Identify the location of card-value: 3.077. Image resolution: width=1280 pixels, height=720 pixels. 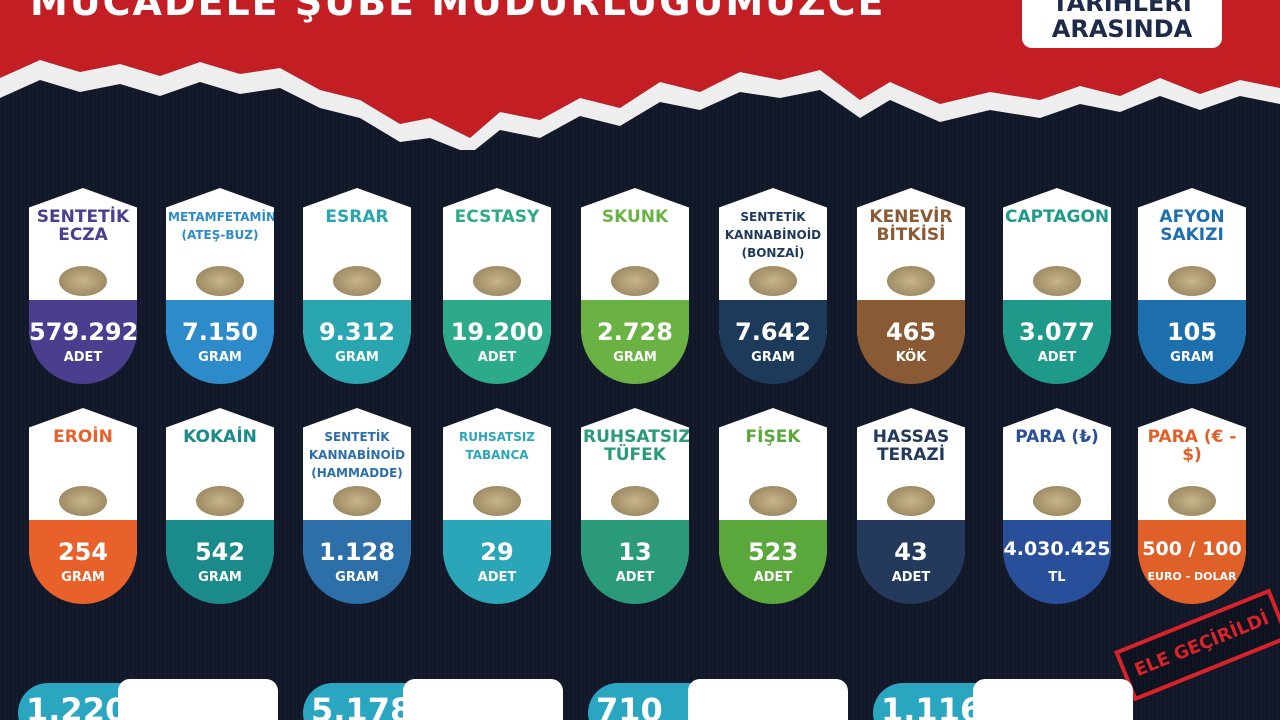
(1057, 332).